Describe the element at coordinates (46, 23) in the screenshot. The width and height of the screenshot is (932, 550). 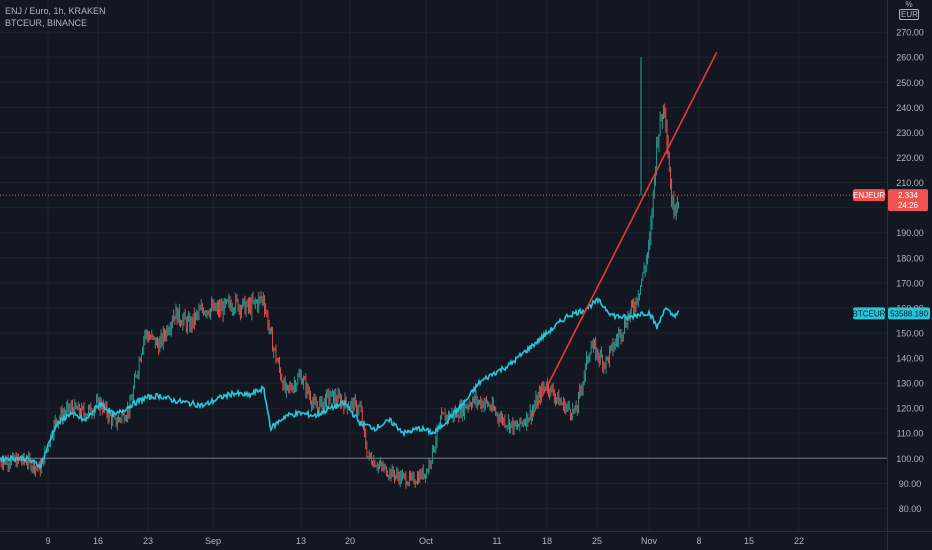
I see `compare-series-legend: BTCEUR, BINANCE` at that location.